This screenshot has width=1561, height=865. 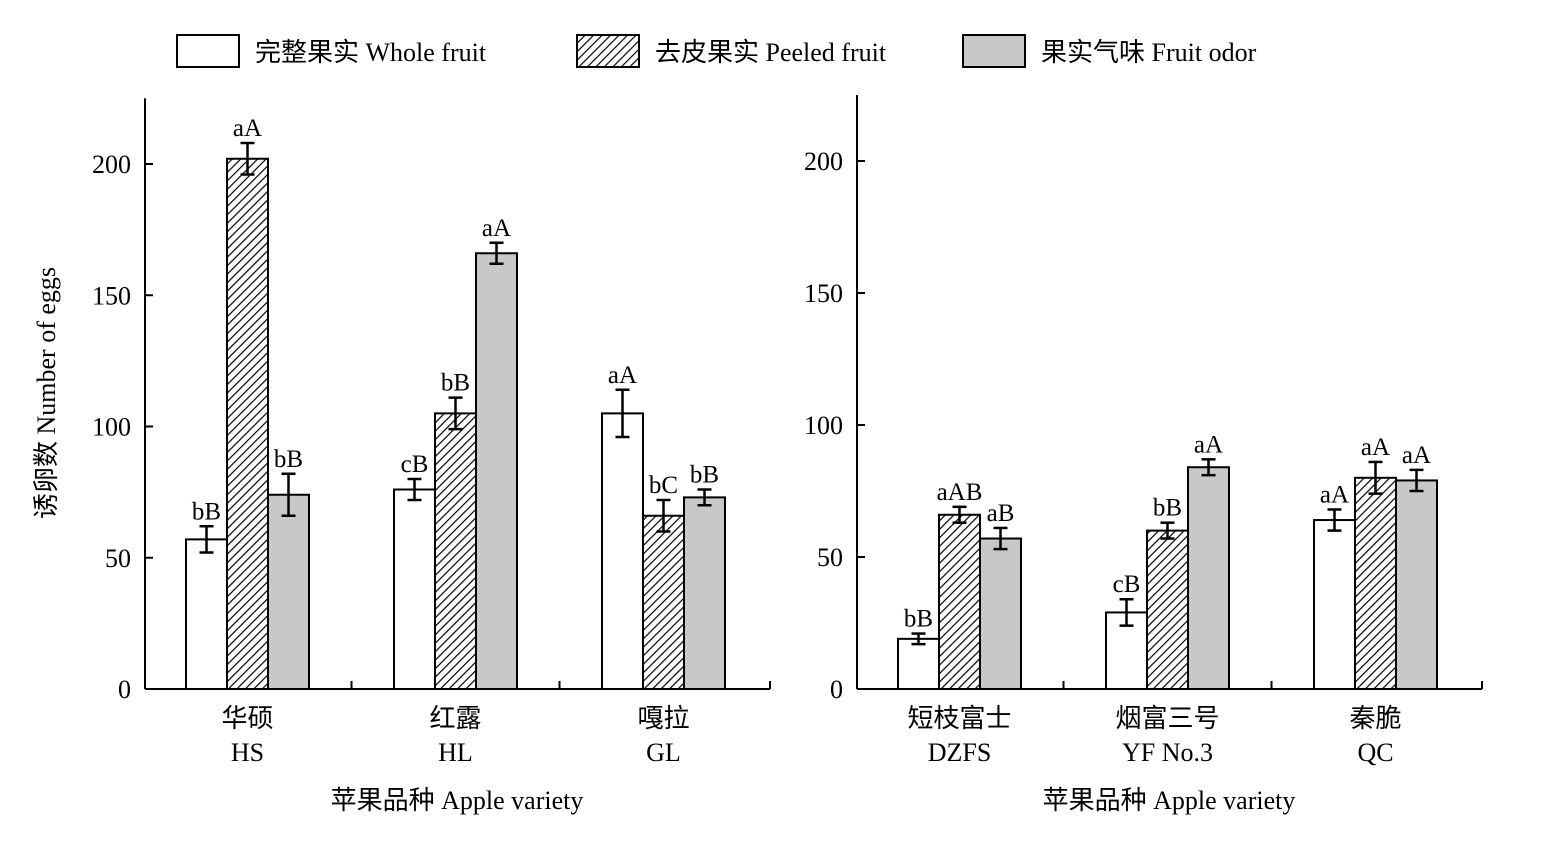 I want to click on legend-label: 去皮果实 Peeled fruit, so click(x=771, y=52).